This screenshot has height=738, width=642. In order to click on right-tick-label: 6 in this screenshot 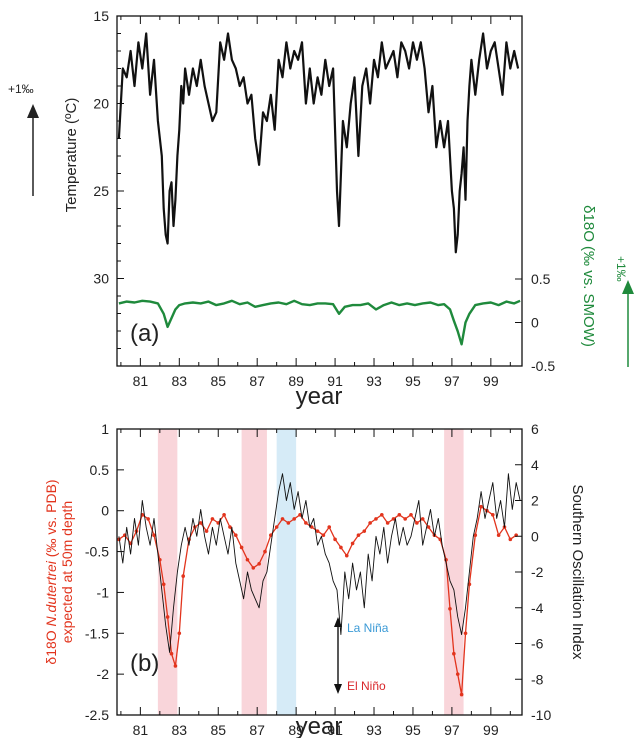, I will do `click(535, 429)`.